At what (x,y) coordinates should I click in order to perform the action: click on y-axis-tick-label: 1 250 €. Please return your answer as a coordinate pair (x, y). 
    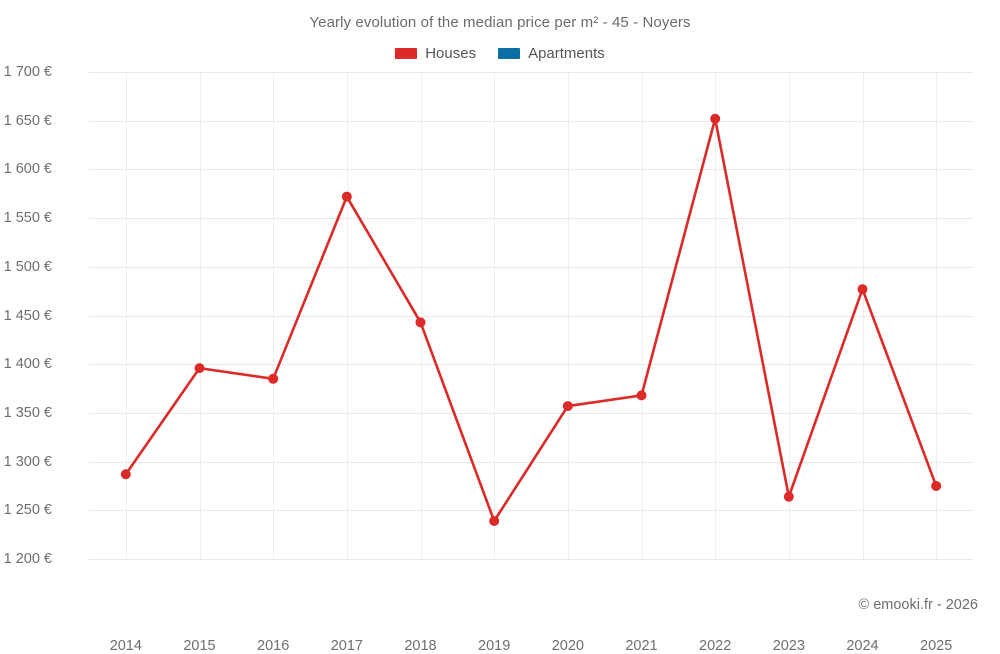
    Looking at the image, I should click on (27, 510).